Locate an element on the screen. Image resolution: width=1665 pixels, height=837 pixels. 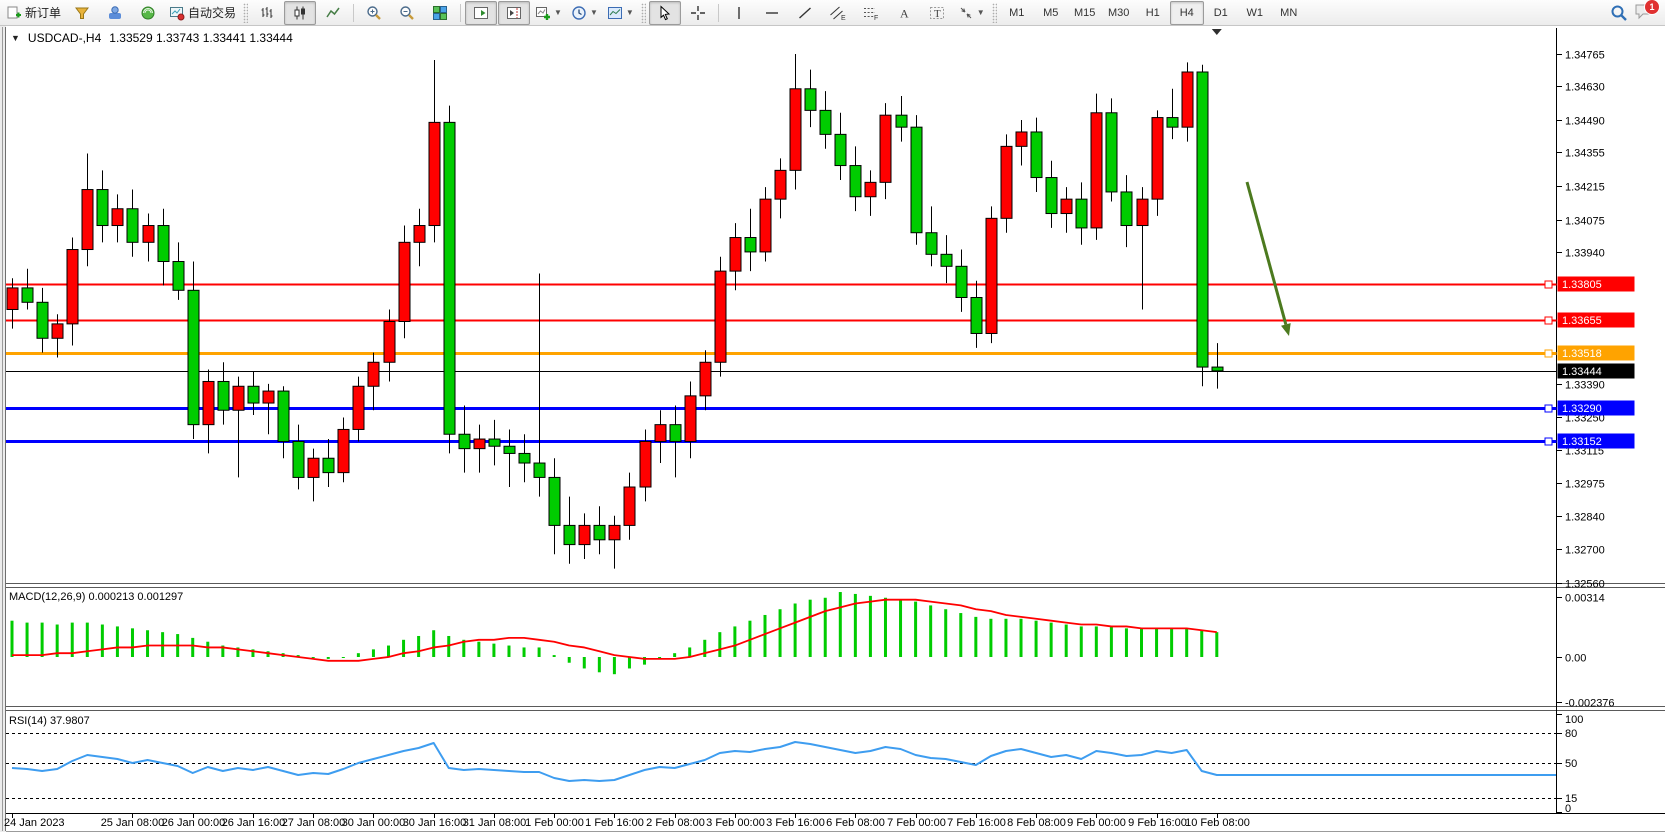
toolbar-right-group: 1 is located at coordinates (1636, 11).